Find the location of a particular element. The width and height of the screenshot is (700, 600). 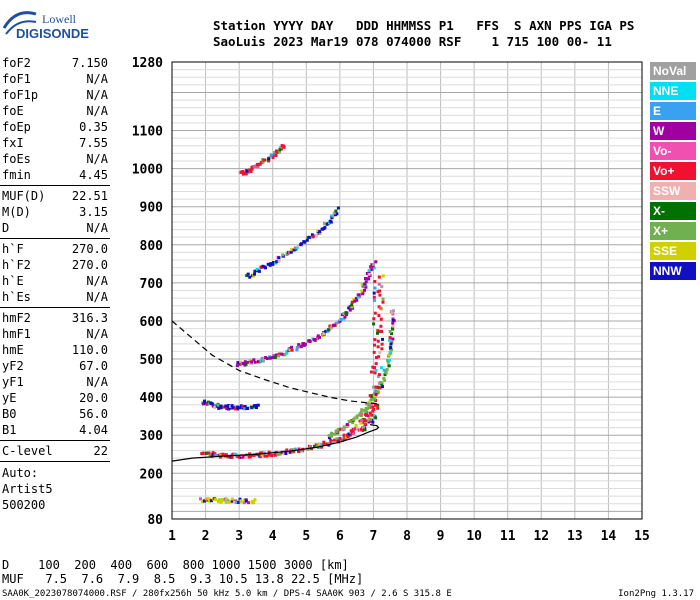

x-tick-label: 12 is located at coordinates (541, 536).